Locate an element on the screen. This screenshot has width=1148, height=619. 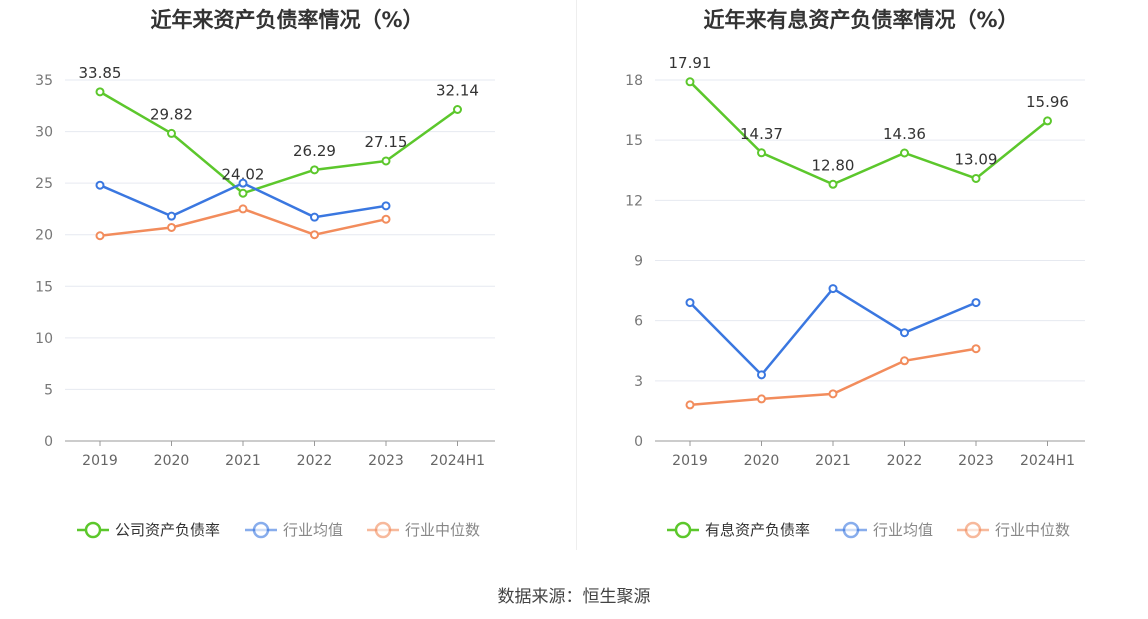
chart-title-1: 近年来资产负债率情况（%） is located at coordinates (287, 20).